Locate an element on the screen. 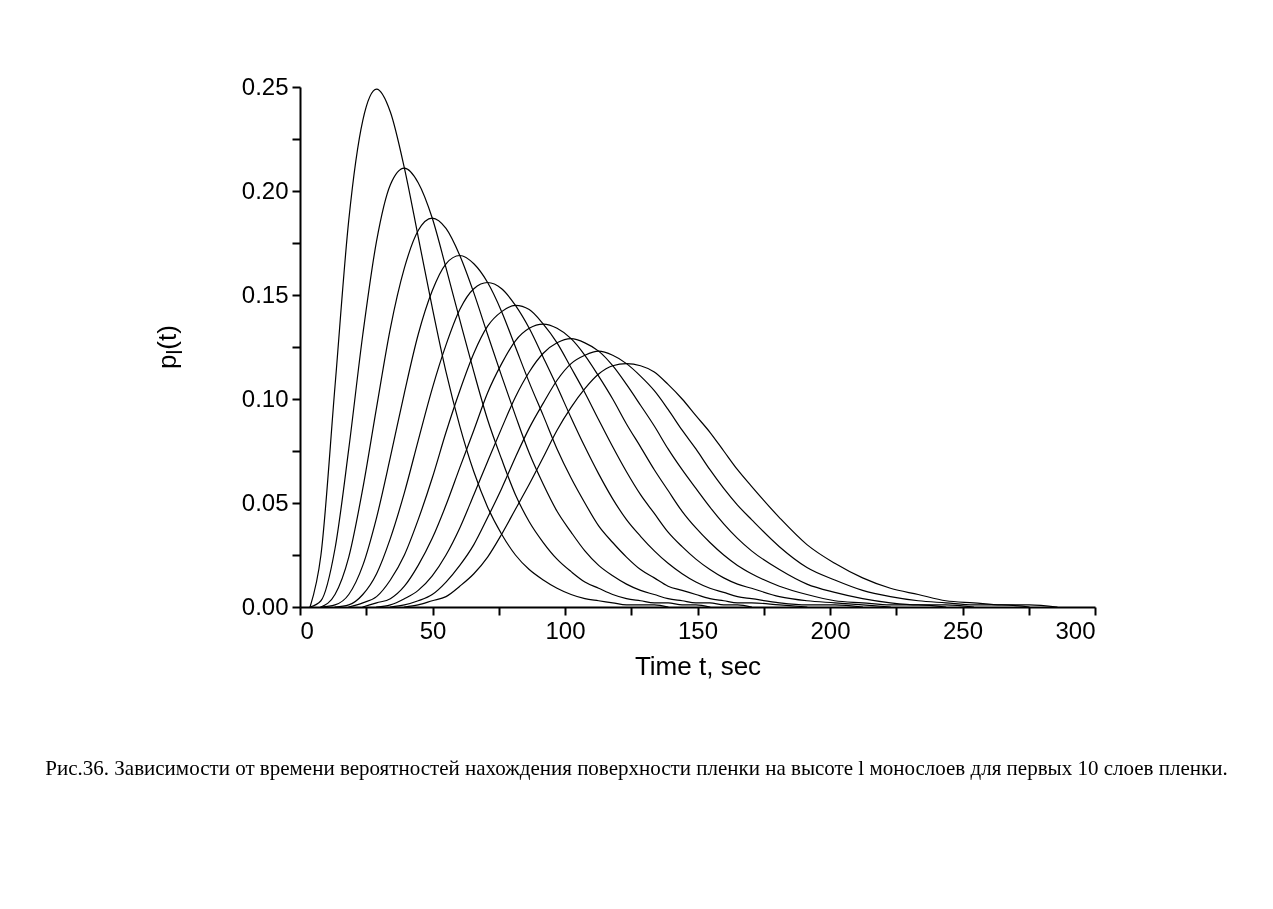 Image resolution: width=1273 pixels, height=909 pixels. y-tick-label: 0.05 is located at coordinates (265, 502).